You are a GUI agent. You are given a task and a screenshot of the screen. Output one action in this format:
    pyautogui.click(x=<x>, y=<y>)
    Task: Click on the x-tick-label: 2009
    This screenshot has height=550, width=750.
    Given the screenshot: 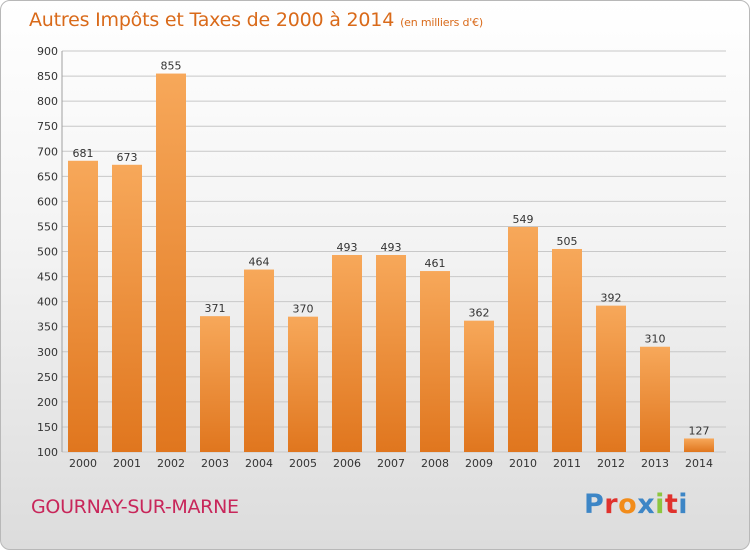 What is the action you would take?
    pyautogui.click(x=479, y=463)
    